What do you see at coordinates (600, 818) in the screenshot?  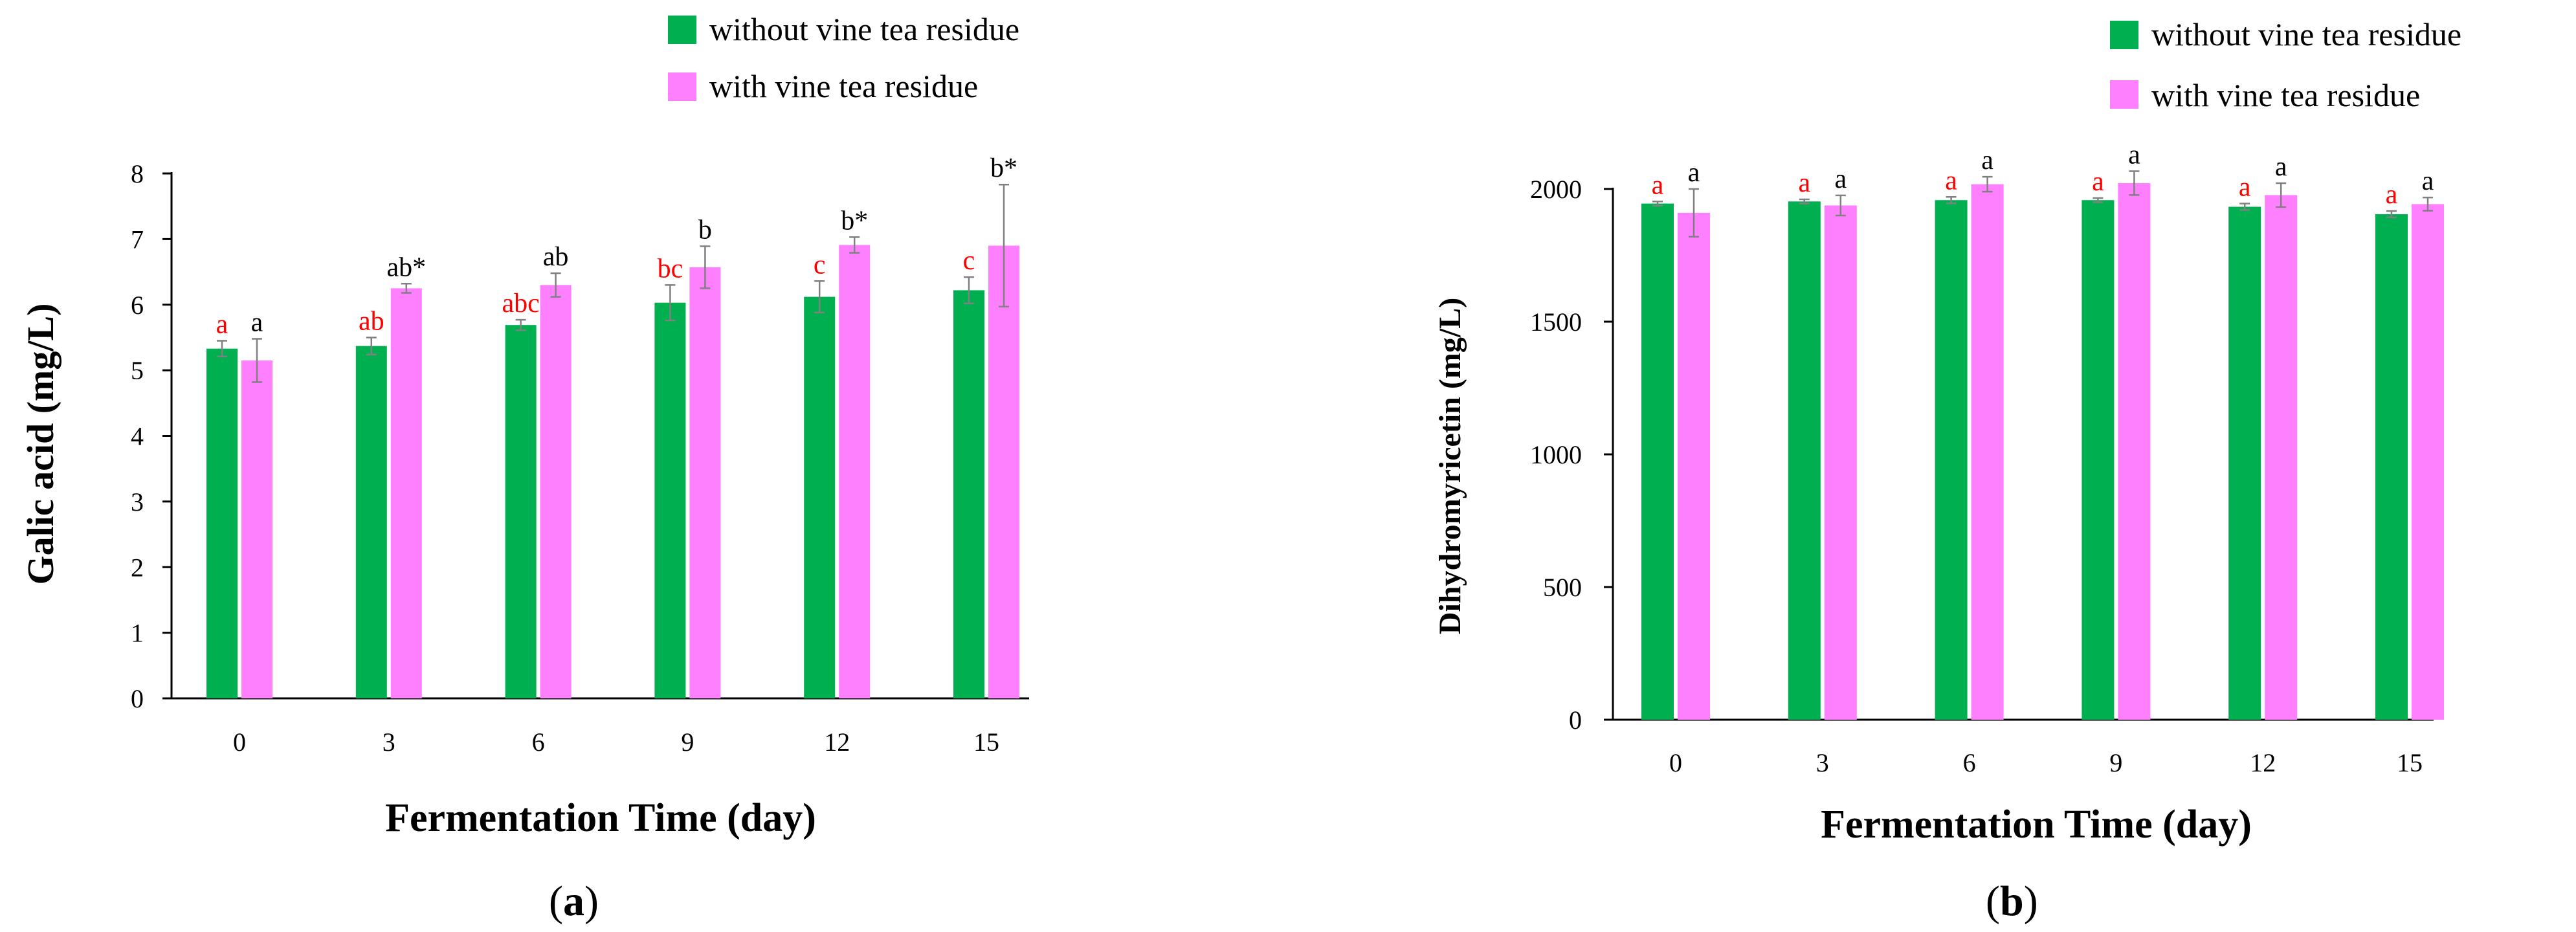 I see `x-axis-title-a: Fermentation Time (day)` at bounding box center [600, 818].